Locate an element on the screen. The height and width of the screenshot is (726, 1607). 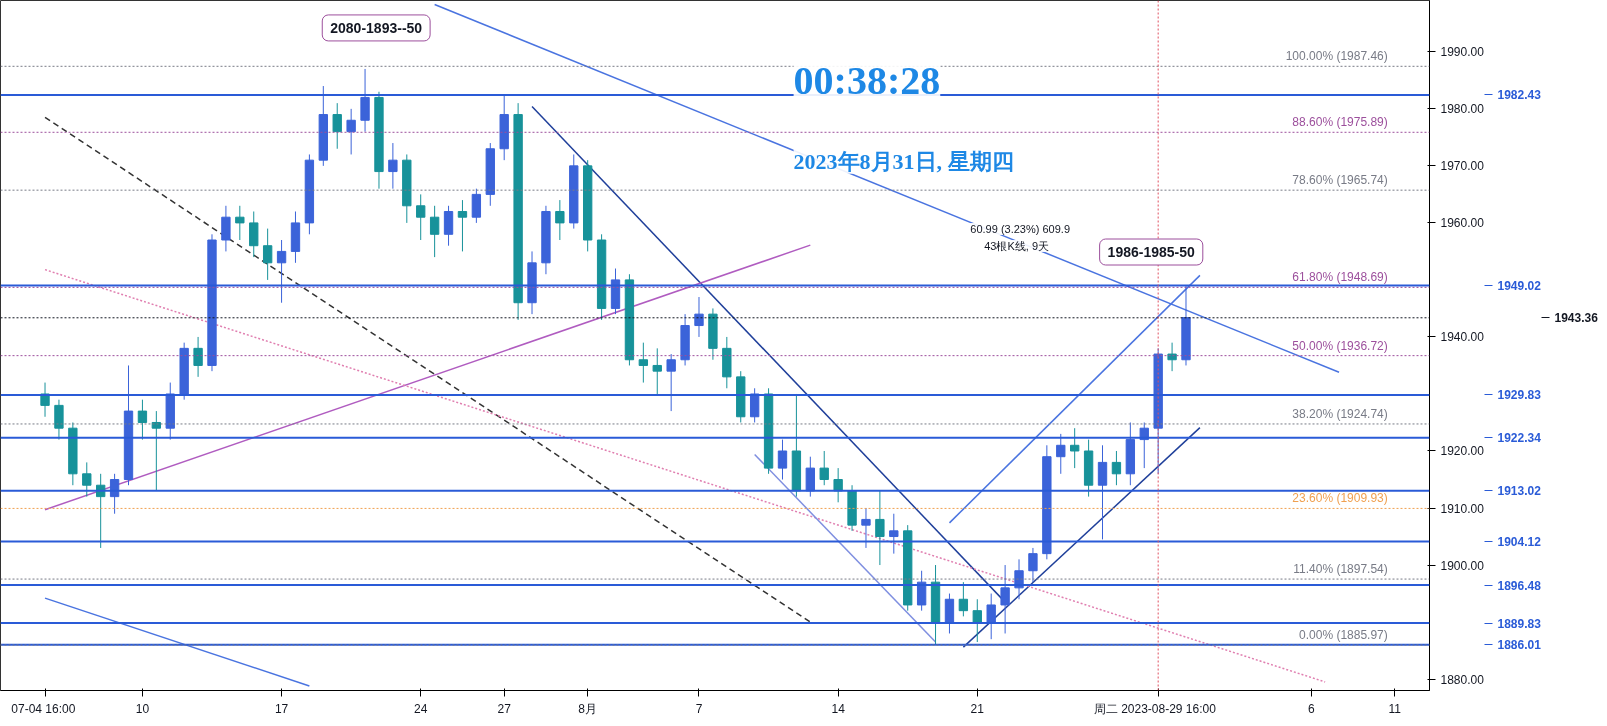
ref-line-label: 100.00% (1987.46) is located at coordinates (1336, 56).